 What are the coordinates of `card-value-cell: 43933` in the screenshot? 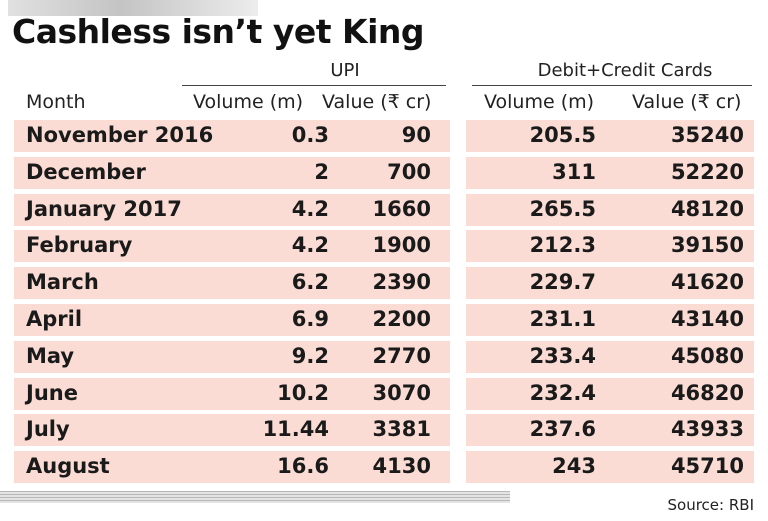 It's located at (707, 429).